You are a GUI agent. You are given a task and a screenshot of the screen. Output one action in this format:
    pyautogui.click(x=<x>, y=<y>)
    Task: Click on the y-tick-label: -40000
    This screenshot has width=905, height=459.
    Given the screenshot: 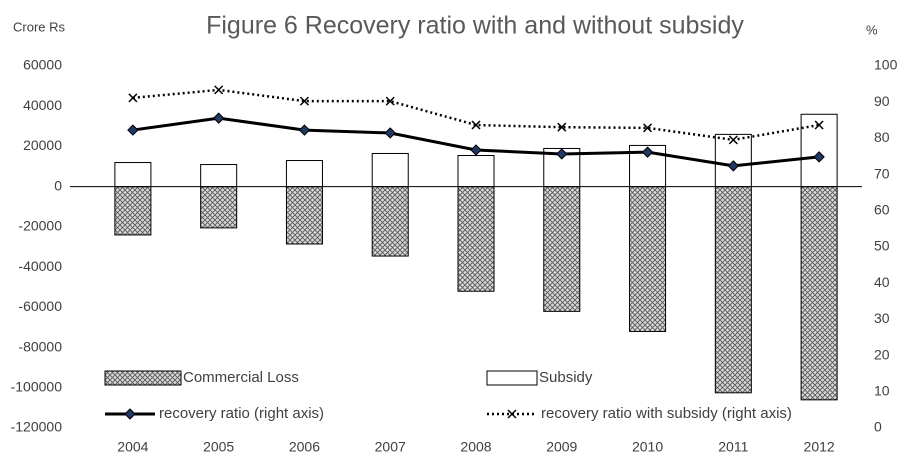 What is the action you would take?
    pyautogui.click(x=40, y=266)
    